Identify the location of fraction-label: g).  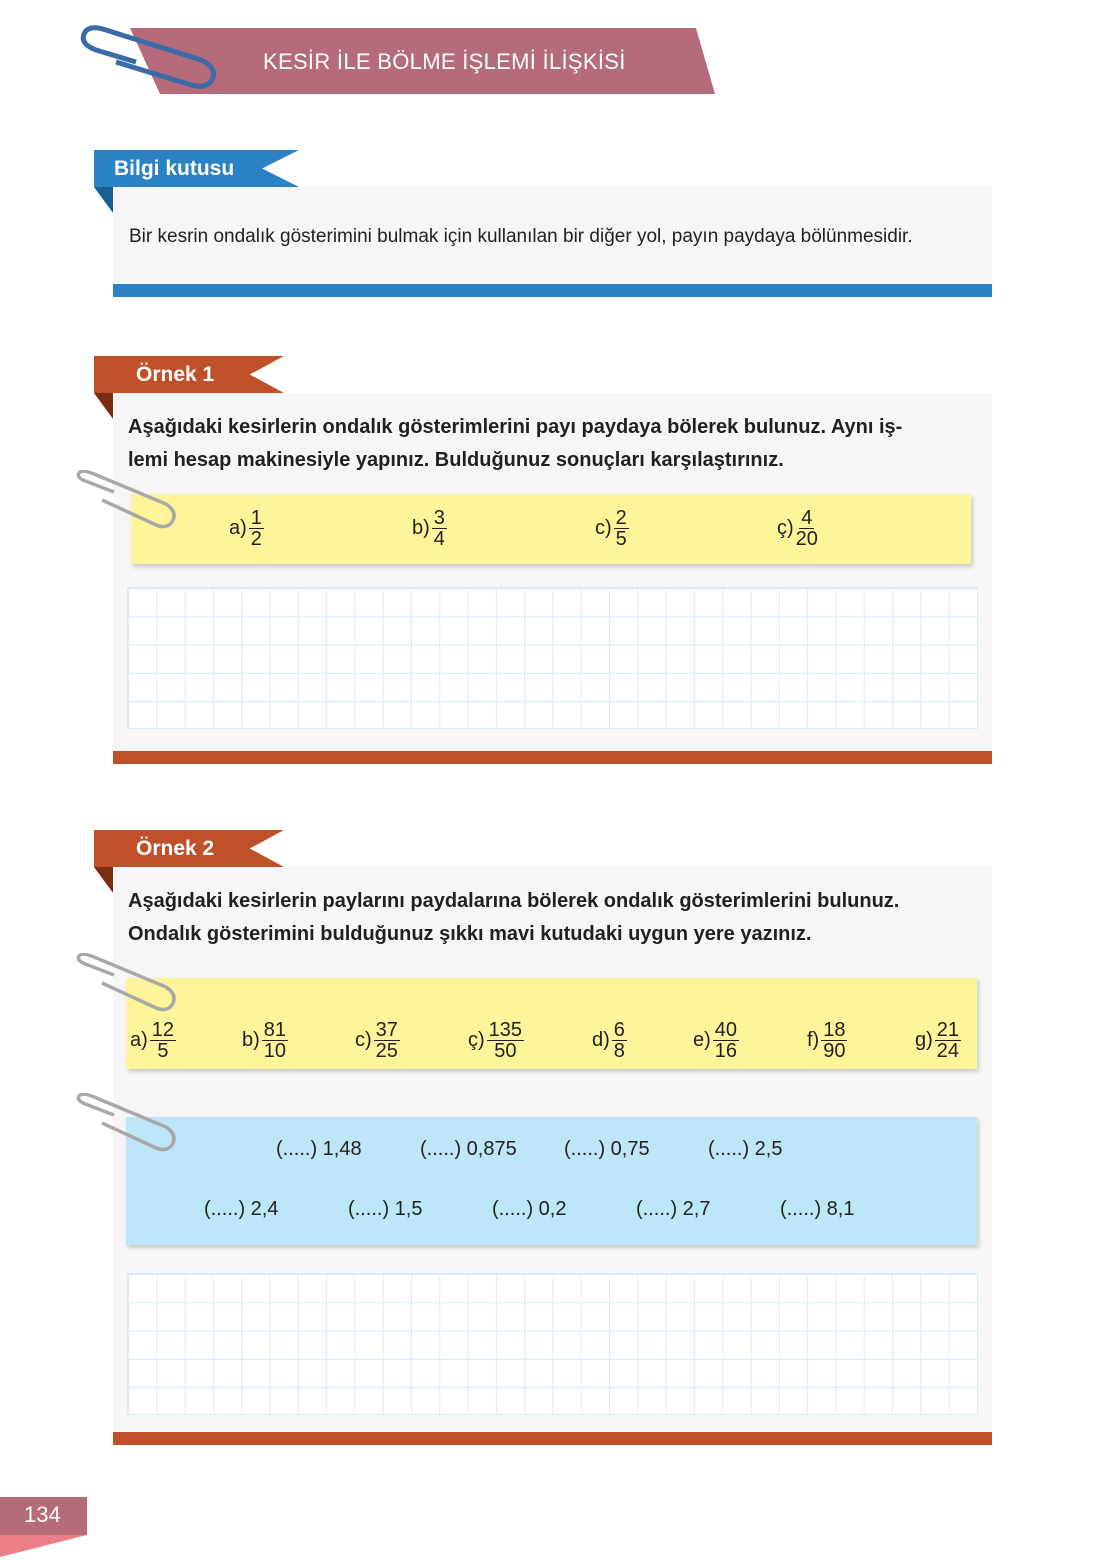
(924, 1040).